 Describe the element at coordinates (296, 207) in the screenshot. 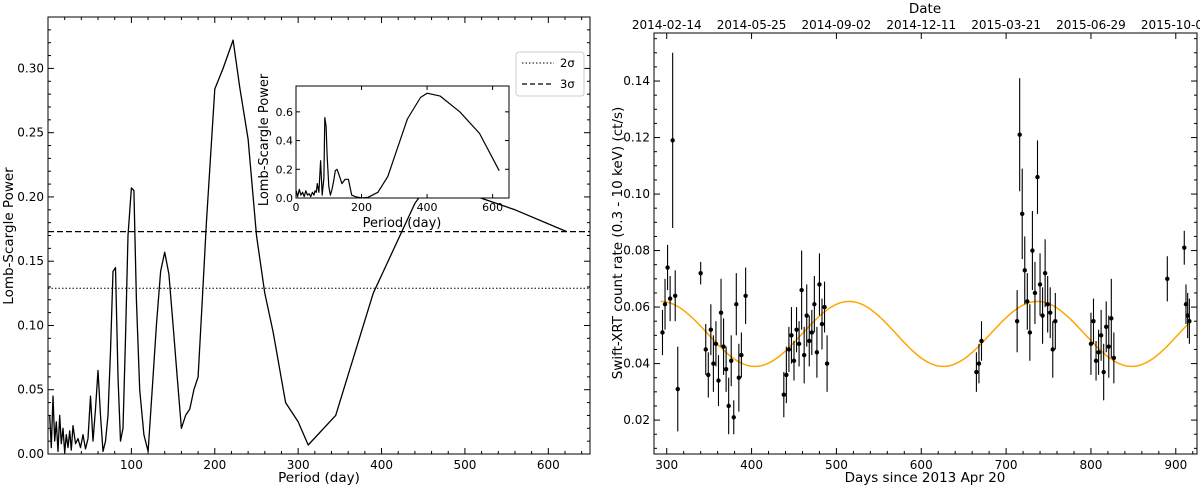

I see `inset-x-tick-label: 0` at that location.